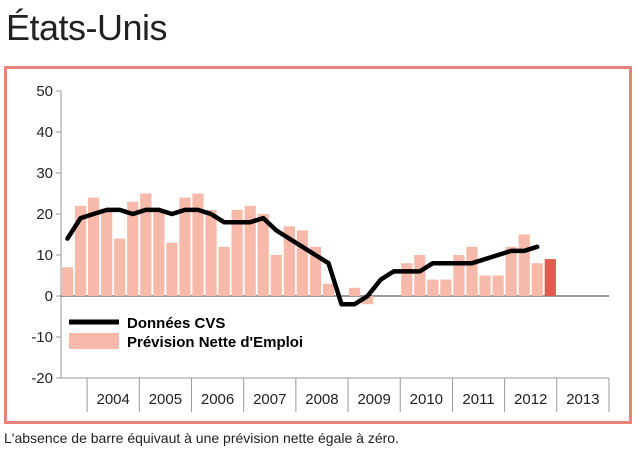  What do you see at coordinates (44, 255) in the screenshot?
I see `y-tick-label: 10` at bounding box center [44, 255].